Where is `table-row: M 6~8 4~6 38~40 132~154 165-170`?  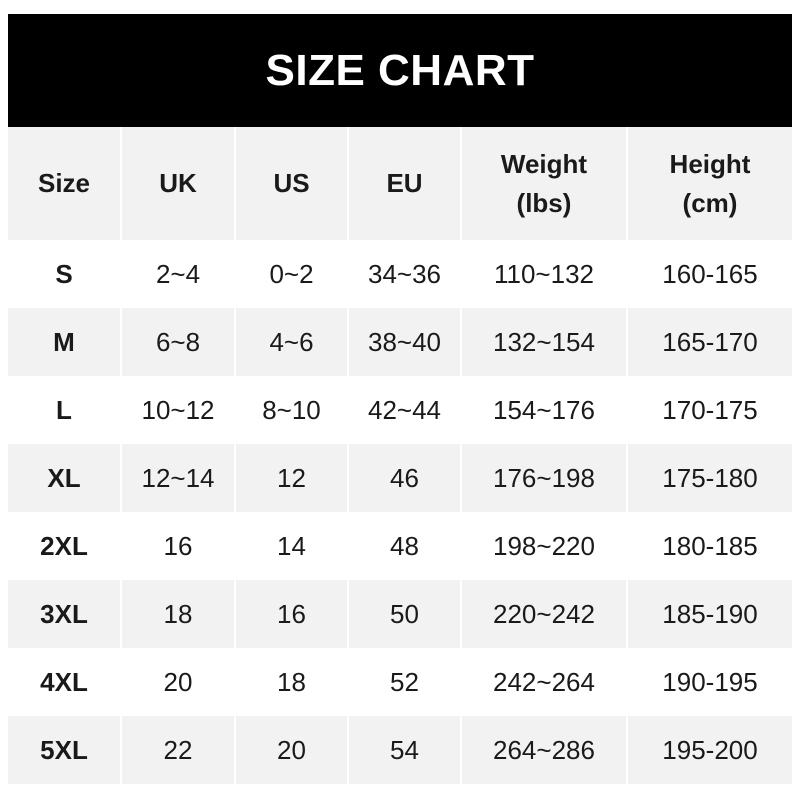 table-row: M 6~8 4~6 38~40 132~154 165-170 is located at coordinates (400, 342).